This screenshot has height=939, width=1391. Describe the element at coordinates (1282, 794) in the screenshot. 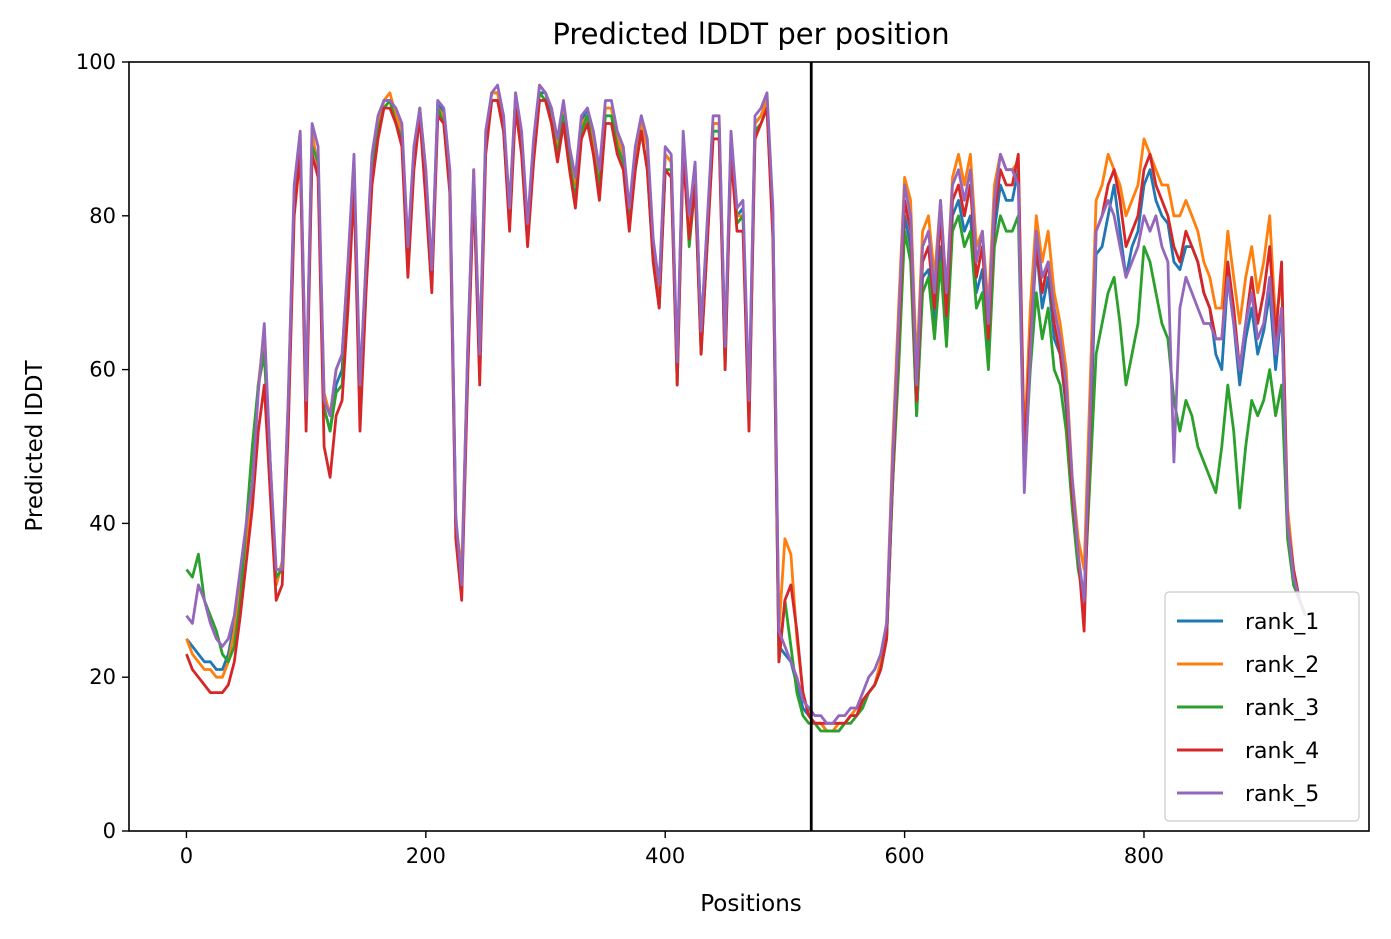

I see `legend-label: rank_5` at that location.